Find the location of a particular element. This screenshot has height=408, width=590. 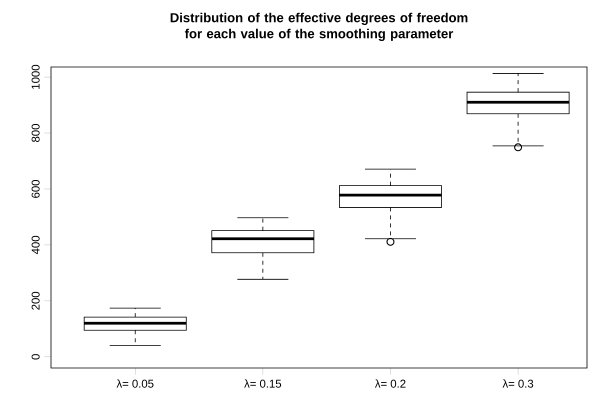

y-tick-label: 800 is located at coordinates (36, 133).